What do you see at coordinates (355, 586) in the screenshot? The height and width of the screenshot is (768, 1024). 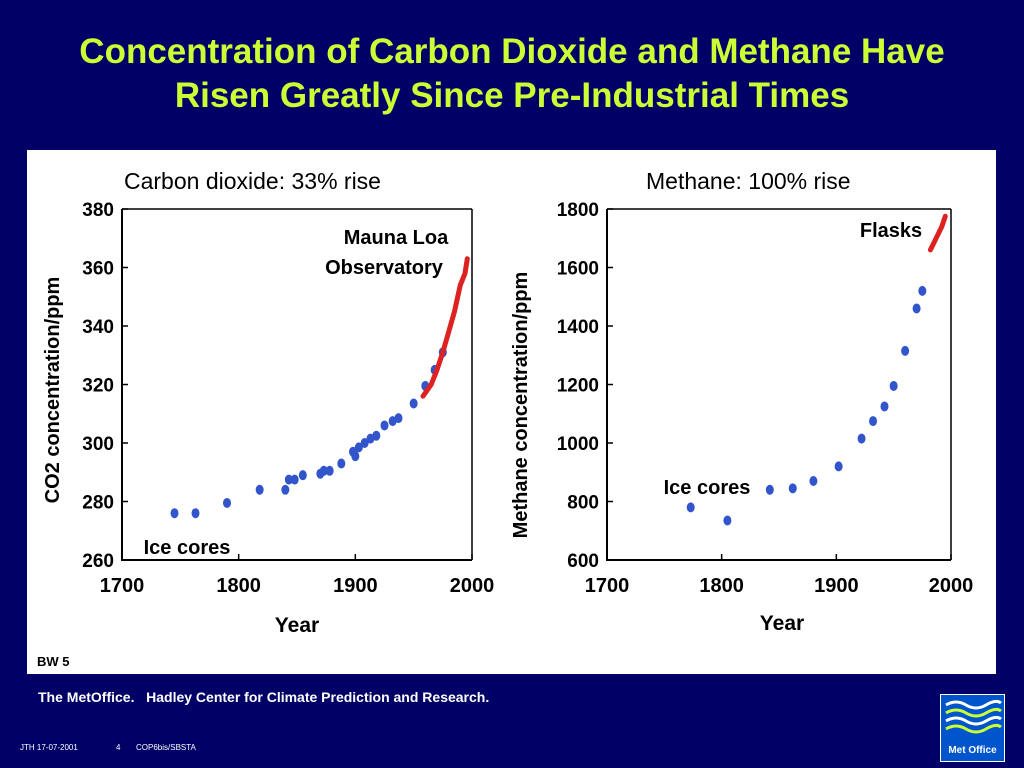 I see `co2-xtick-label-2: 1900` at bounding box center [355, 586].